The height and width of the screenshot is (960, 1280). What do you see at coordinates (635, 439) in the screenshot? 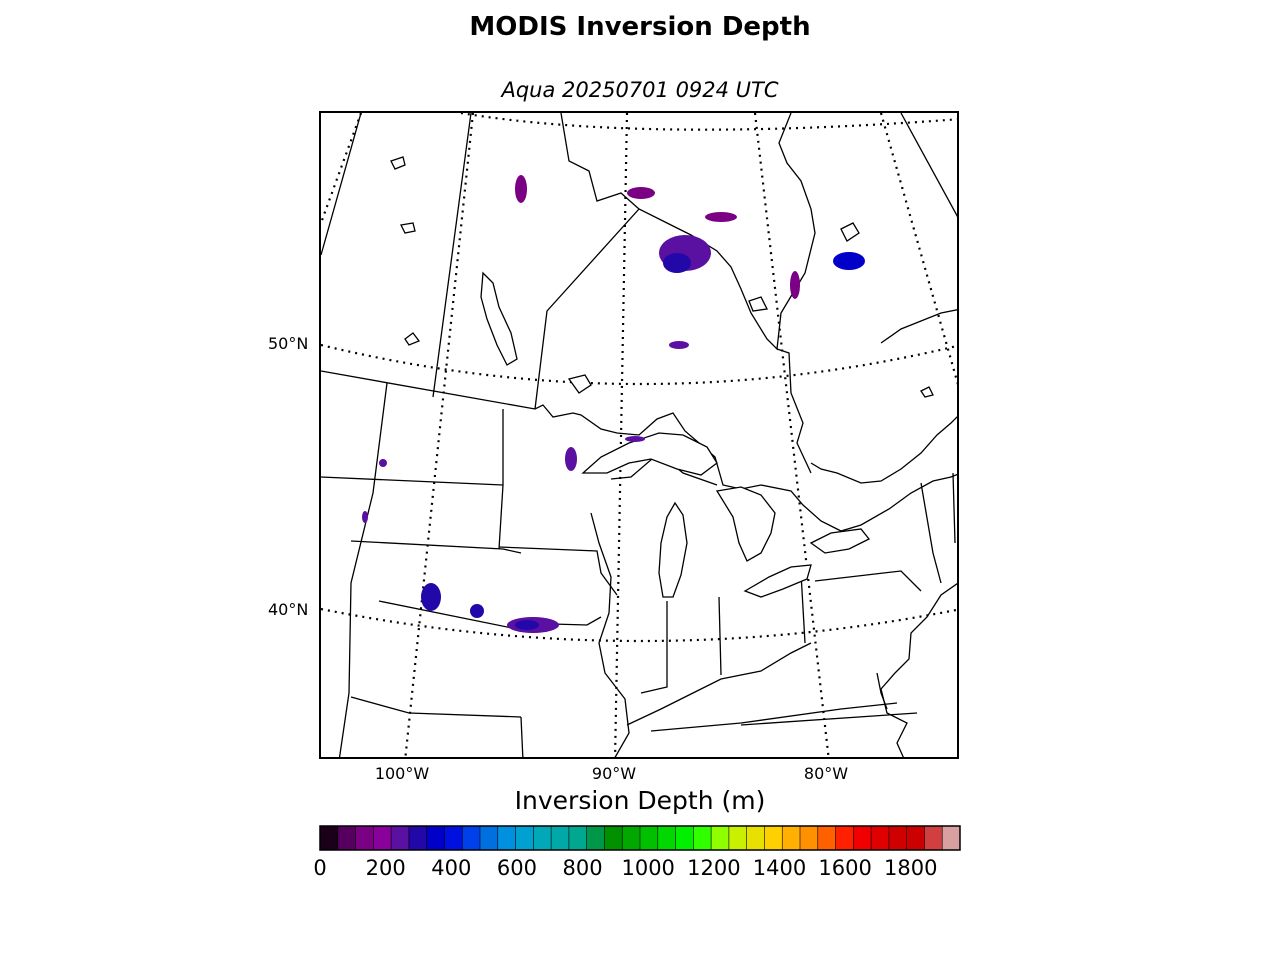
I see `data-patch-superior` at bounding box center [635, 439].